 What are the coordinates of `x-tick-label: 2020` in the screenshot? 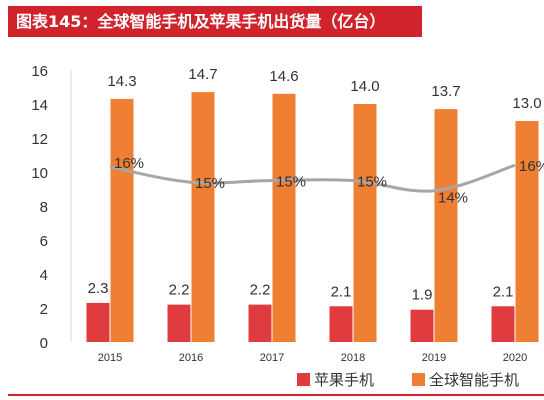 It's located at (515, 358).